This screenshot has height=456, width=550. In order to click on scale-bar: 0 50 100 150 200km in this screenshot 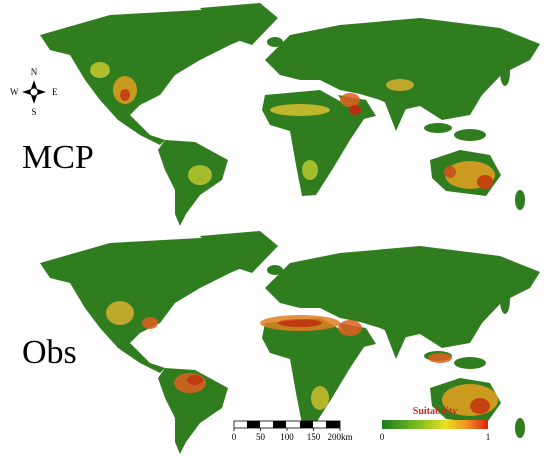, I will do `click(292, 431)`.